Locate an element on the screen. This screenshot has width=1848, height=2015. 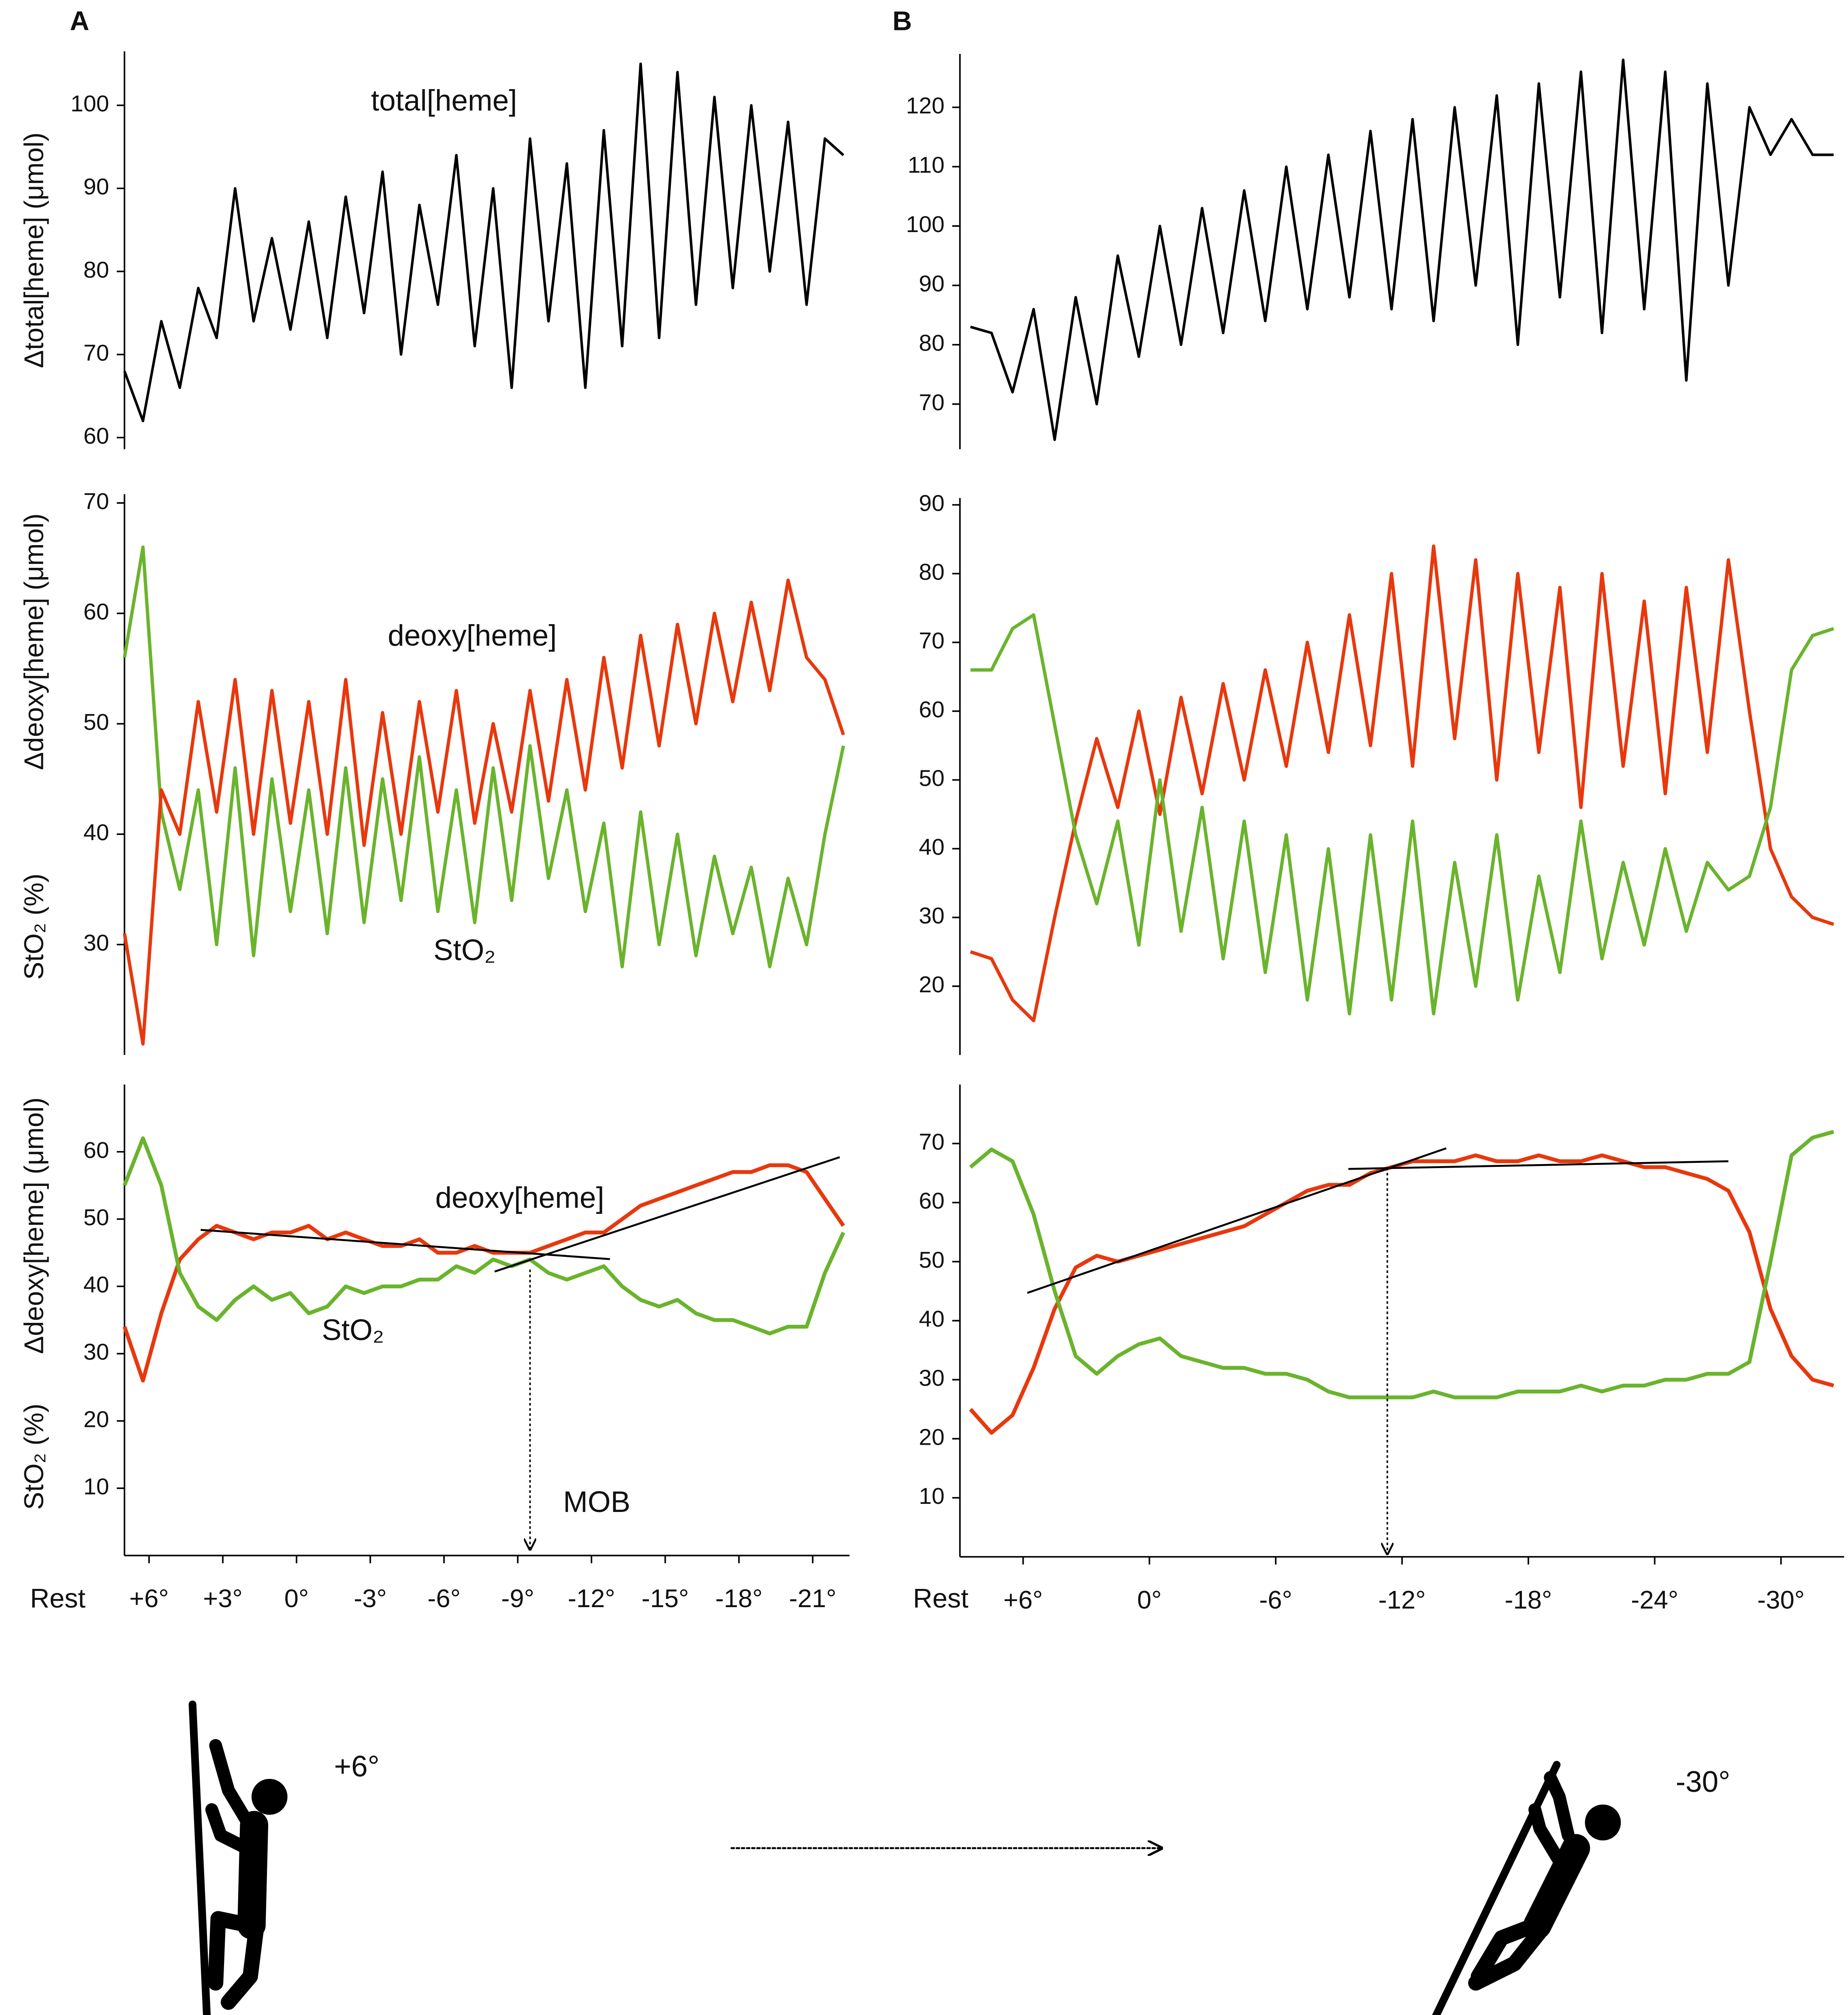
illustration is located at coordinates (904, 1857).